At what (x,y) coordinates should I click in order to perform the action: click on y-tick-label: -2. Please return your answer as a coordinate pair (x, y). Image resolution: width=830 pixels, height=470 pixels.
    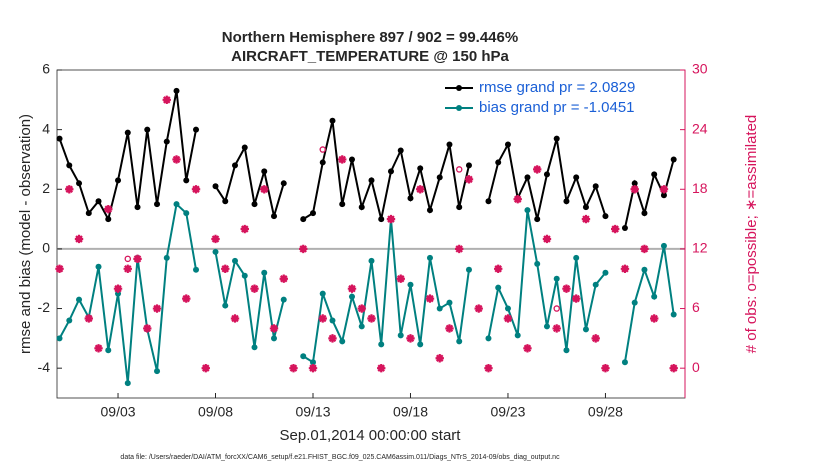
    Looking at the image, I should click on (44, 307).